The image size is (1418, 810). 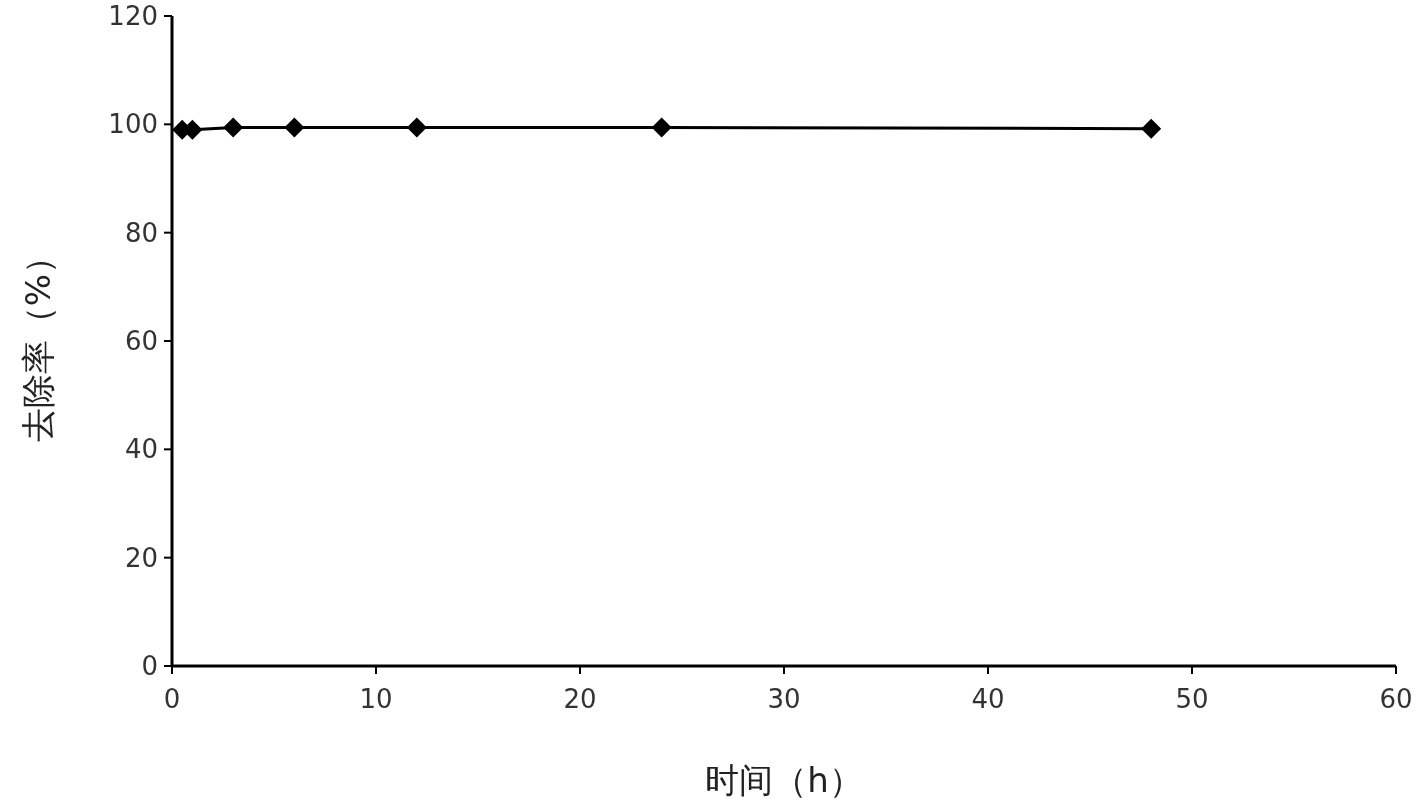 I want to click on y-tick-label: 0, so click(x=149, y=666).